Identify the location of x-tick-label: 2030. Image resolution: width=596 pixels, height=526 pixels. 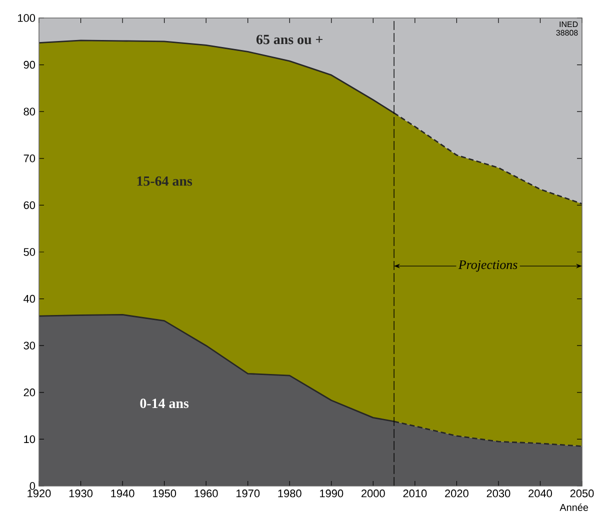
(498, 494).